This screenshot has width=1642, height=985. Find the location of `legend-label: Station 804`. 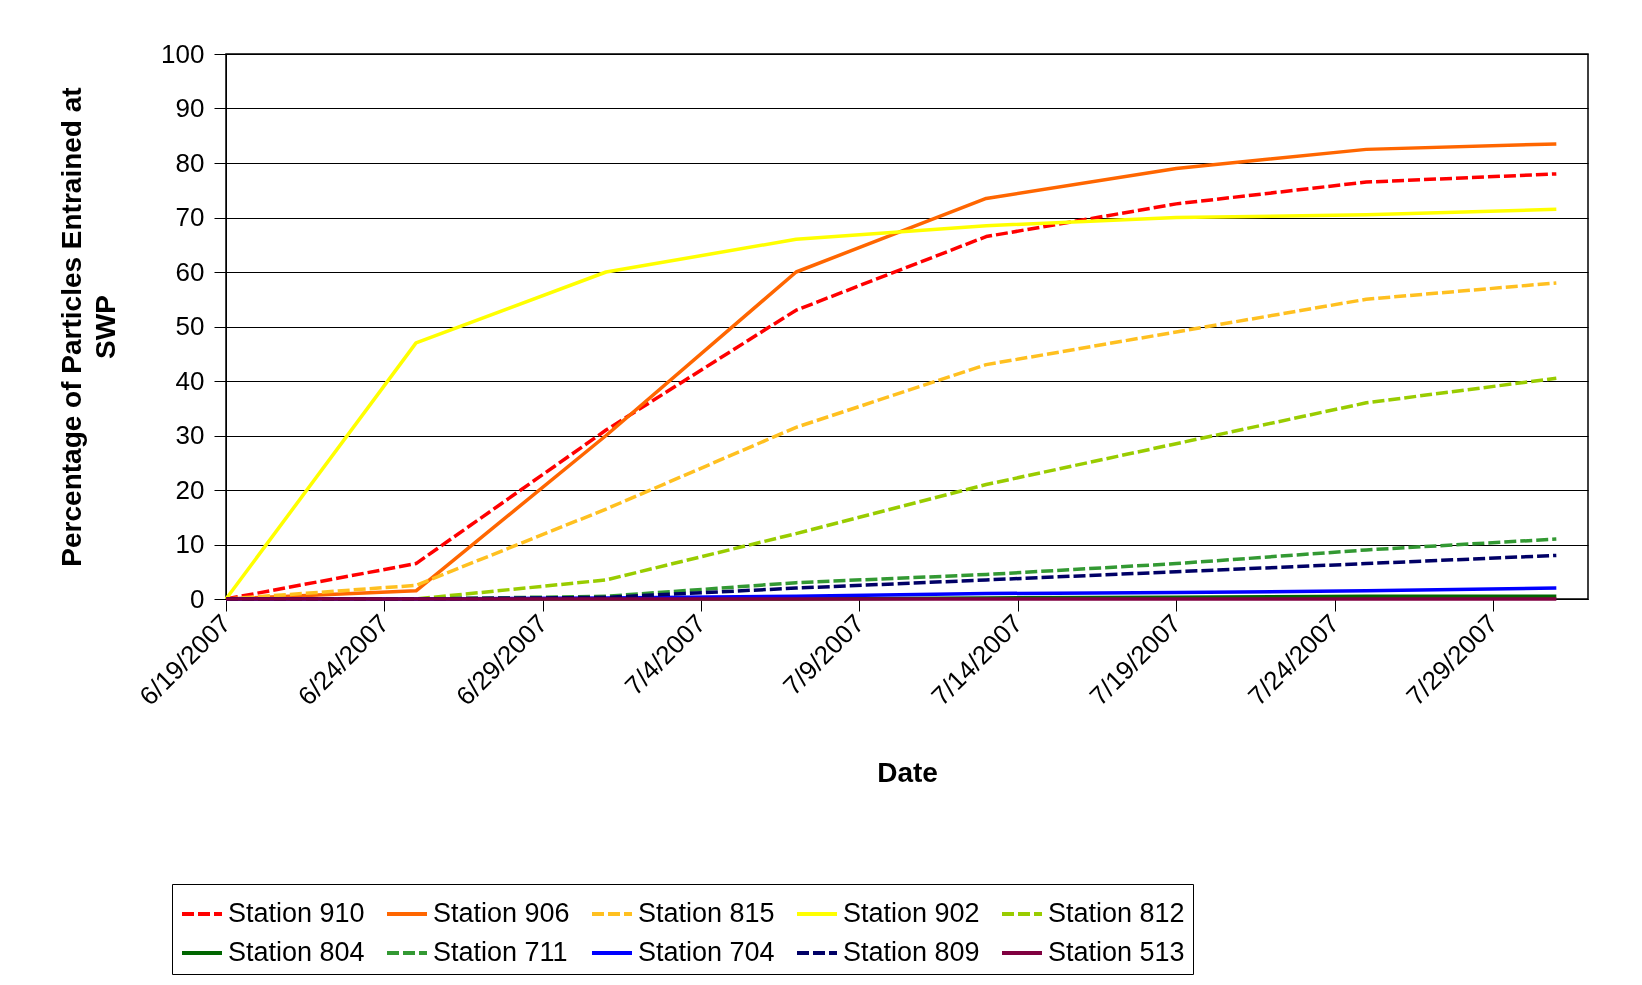

legend-label: Station 804 is located at coordinates (296, 952).